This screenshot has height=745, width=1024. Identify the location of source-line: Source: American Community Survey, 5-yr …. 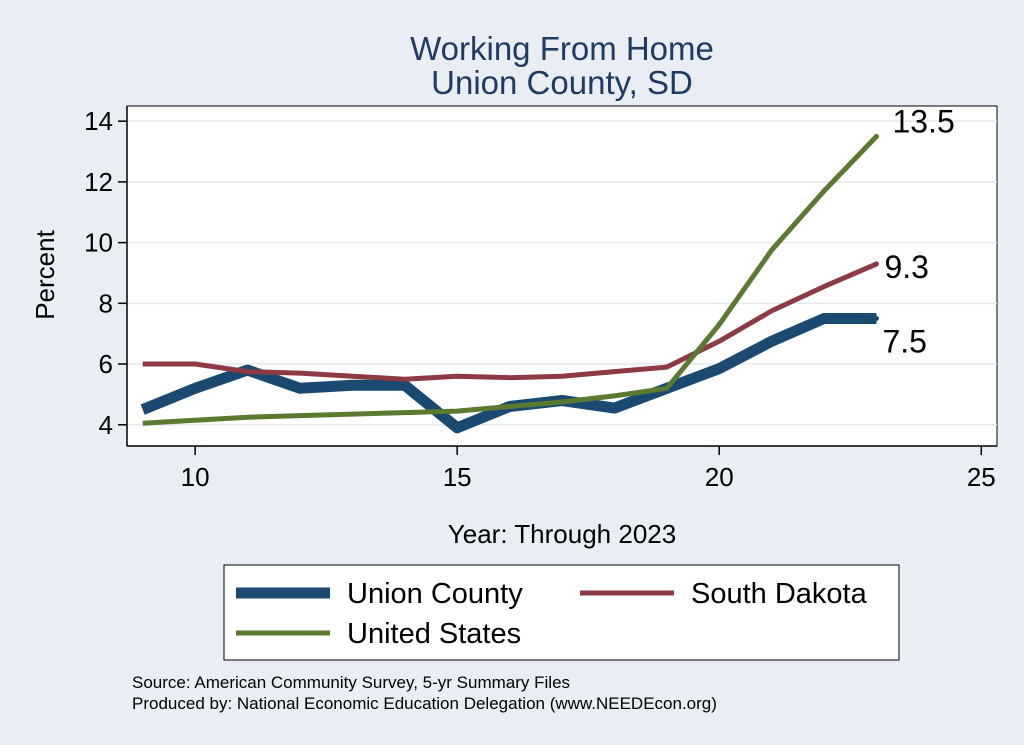
(351, 682).